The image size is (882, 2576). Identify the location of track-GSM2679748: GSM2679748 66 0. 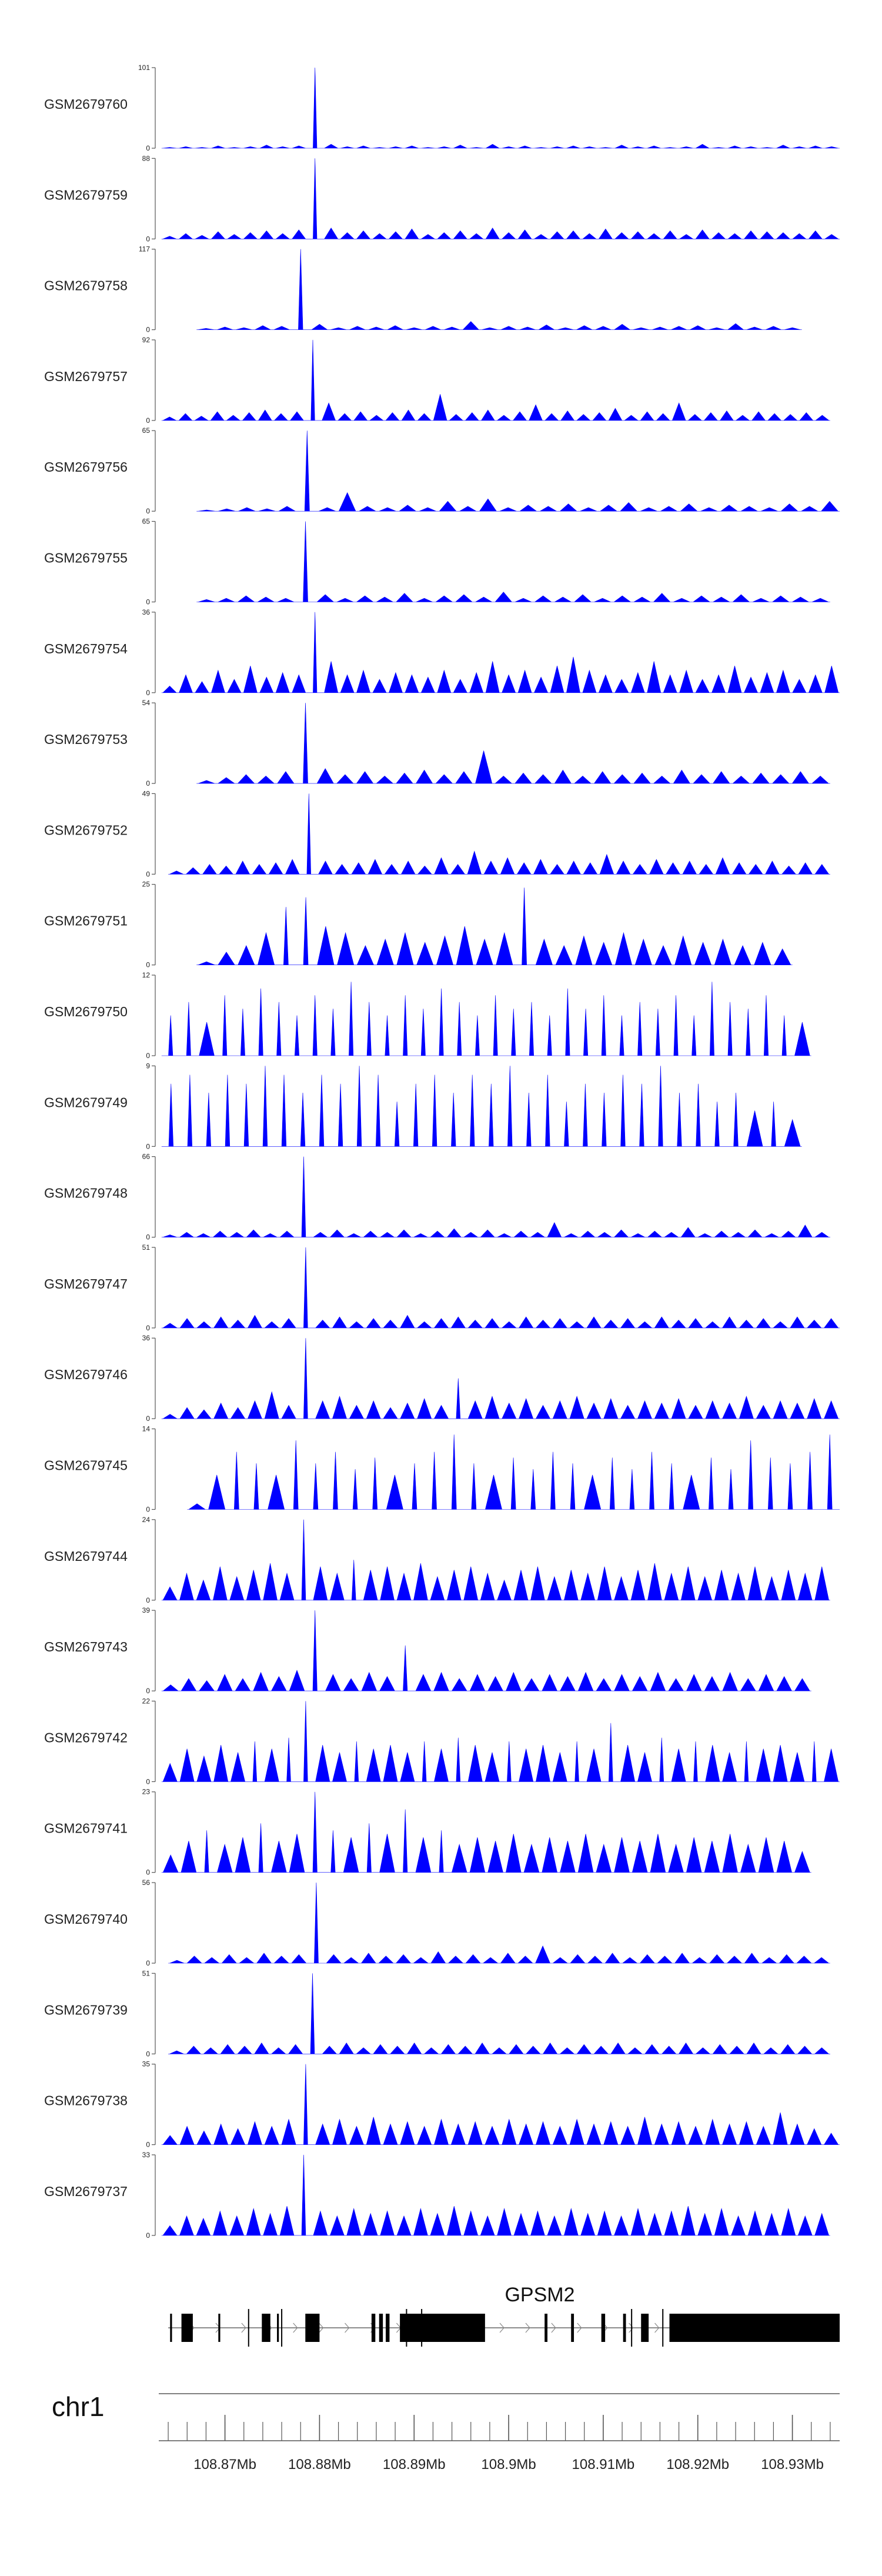
(437, 1197).